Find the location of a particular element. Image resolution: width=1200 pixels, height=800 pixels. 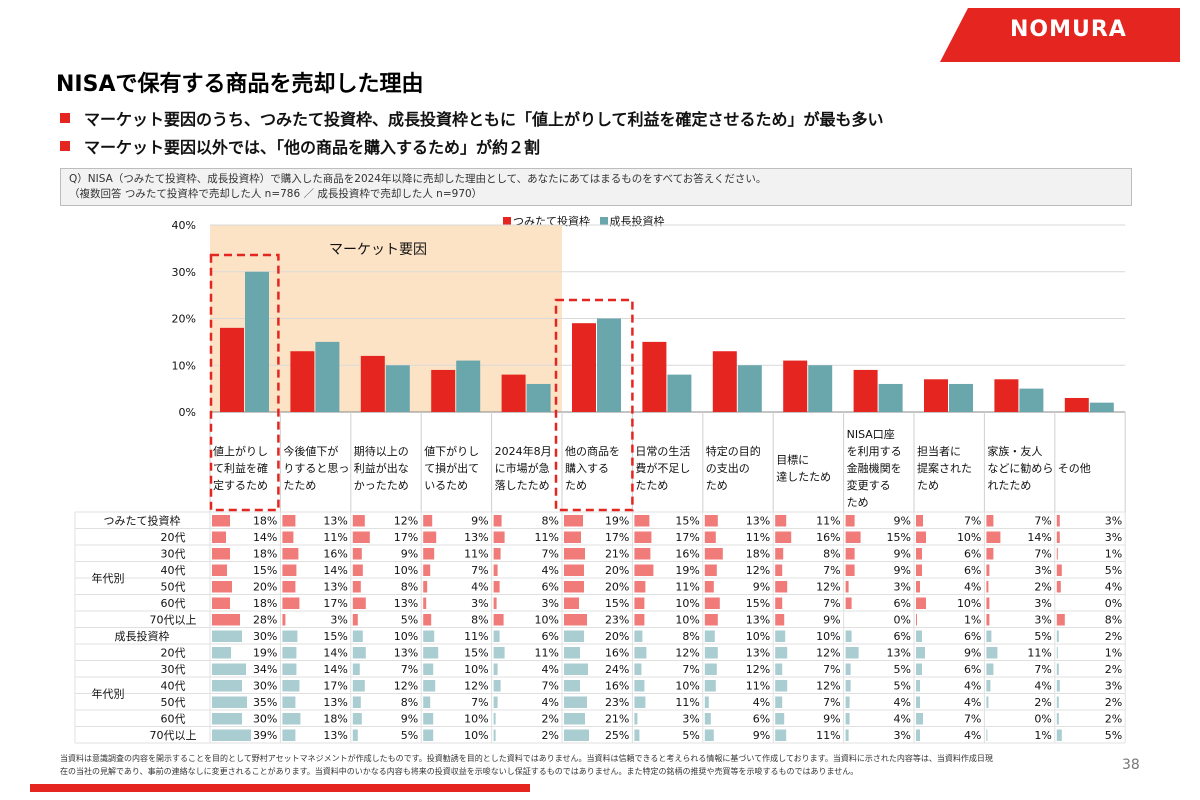

bullet-square-icon is located at coordinates (65, 118).